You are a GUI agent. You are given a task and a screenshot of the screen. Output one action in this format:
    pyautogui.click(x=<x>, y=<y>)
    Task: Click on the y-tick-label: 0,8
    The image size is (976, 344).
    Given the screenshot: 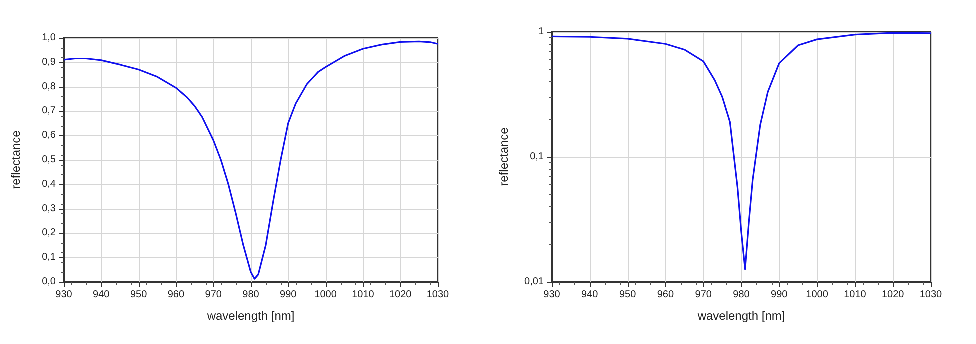 What is the action you would take?
    pyautogui.click(x=49, y=86)
    